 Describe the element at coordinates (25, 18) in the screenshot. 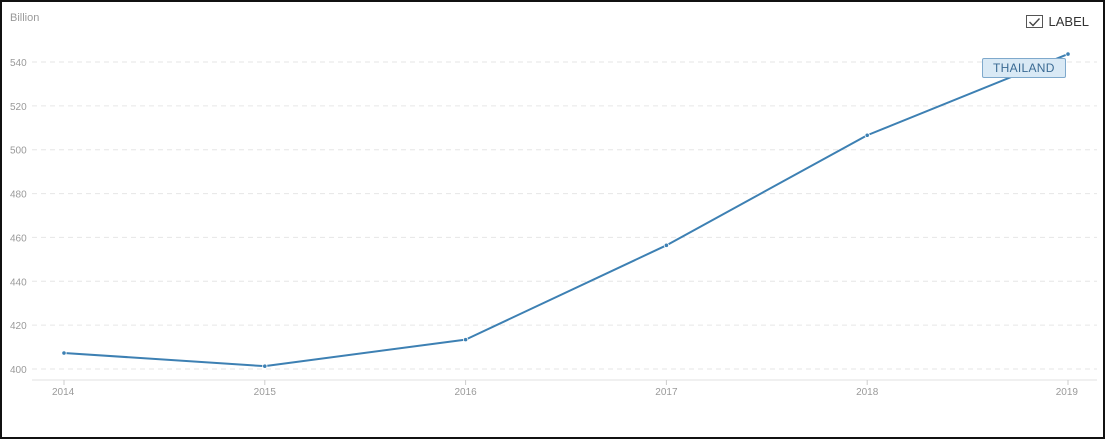

I see `y-unit-label: Billion` at that location.